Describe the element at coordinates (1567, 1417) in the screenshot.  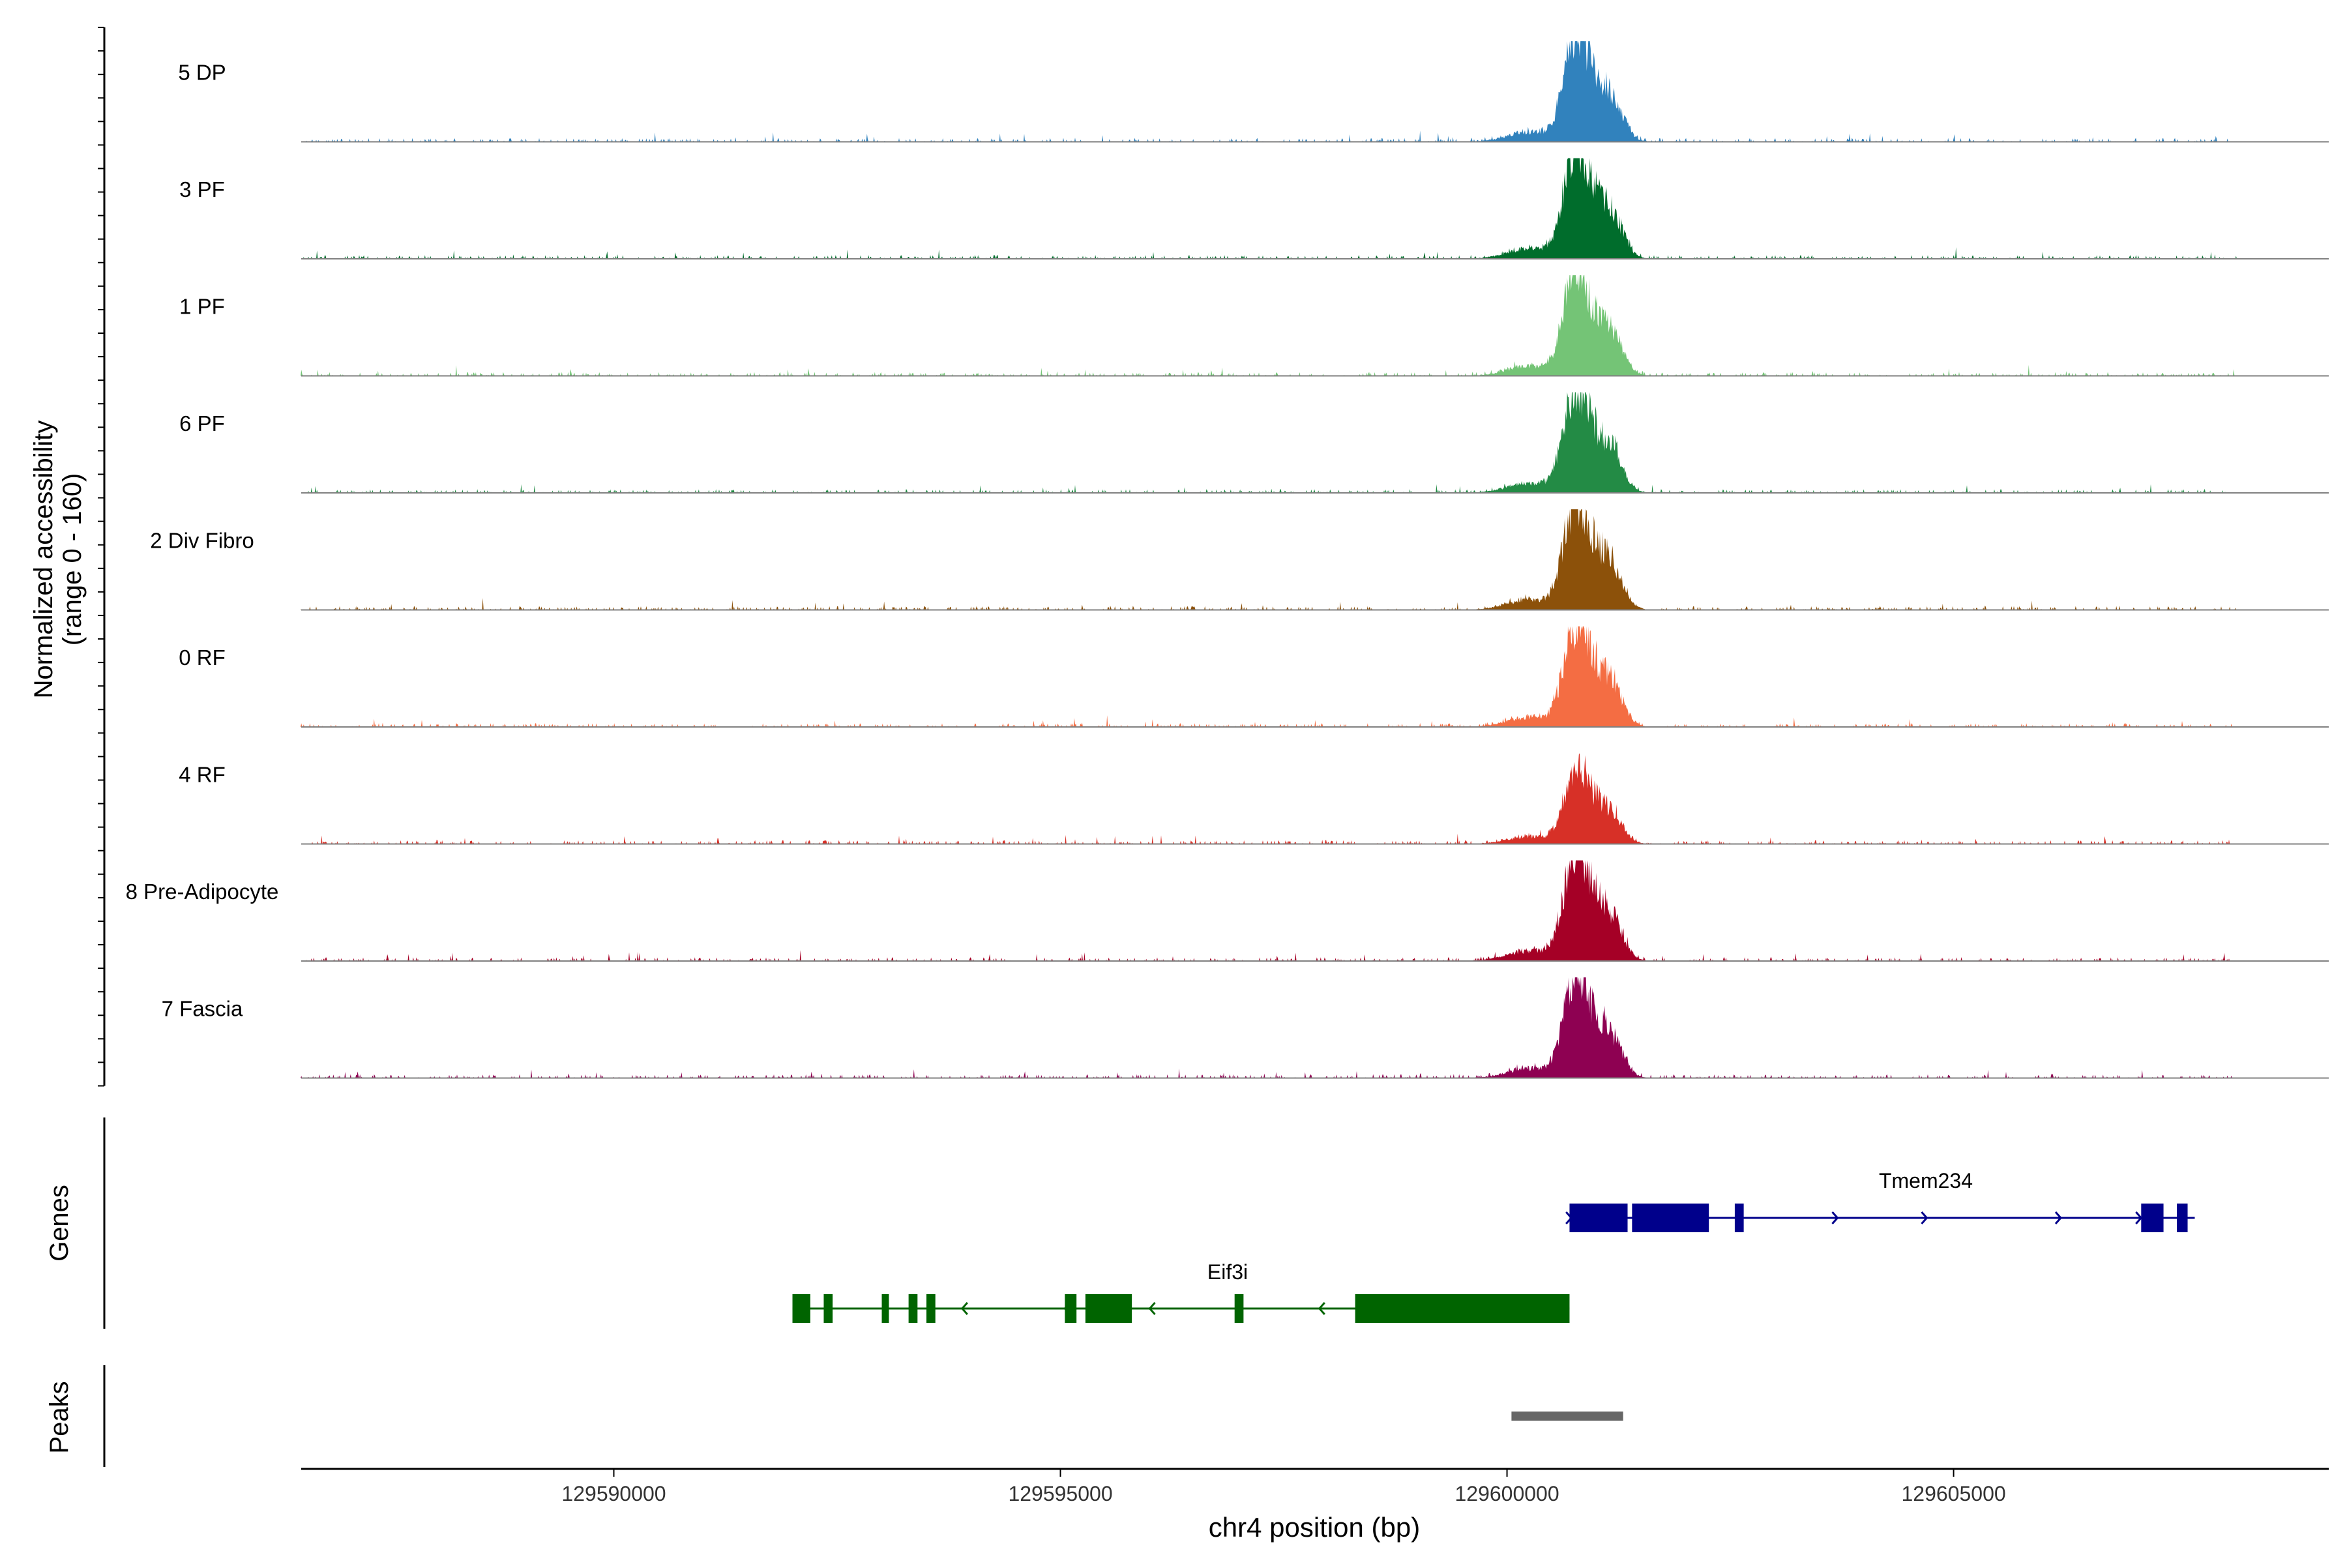
I see `peak-region` at that location.